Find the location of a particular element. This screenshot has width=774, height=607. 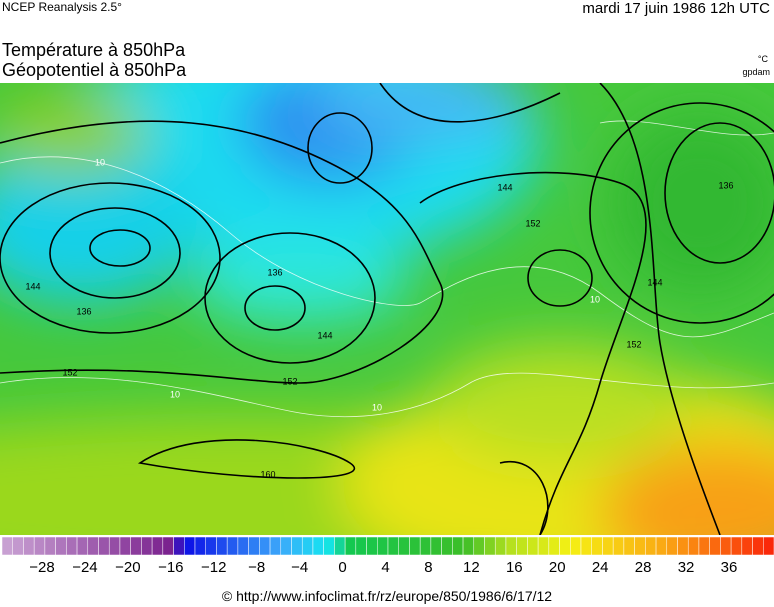

colorbar-tick-label: −28 is located at coordinates (41, 567).